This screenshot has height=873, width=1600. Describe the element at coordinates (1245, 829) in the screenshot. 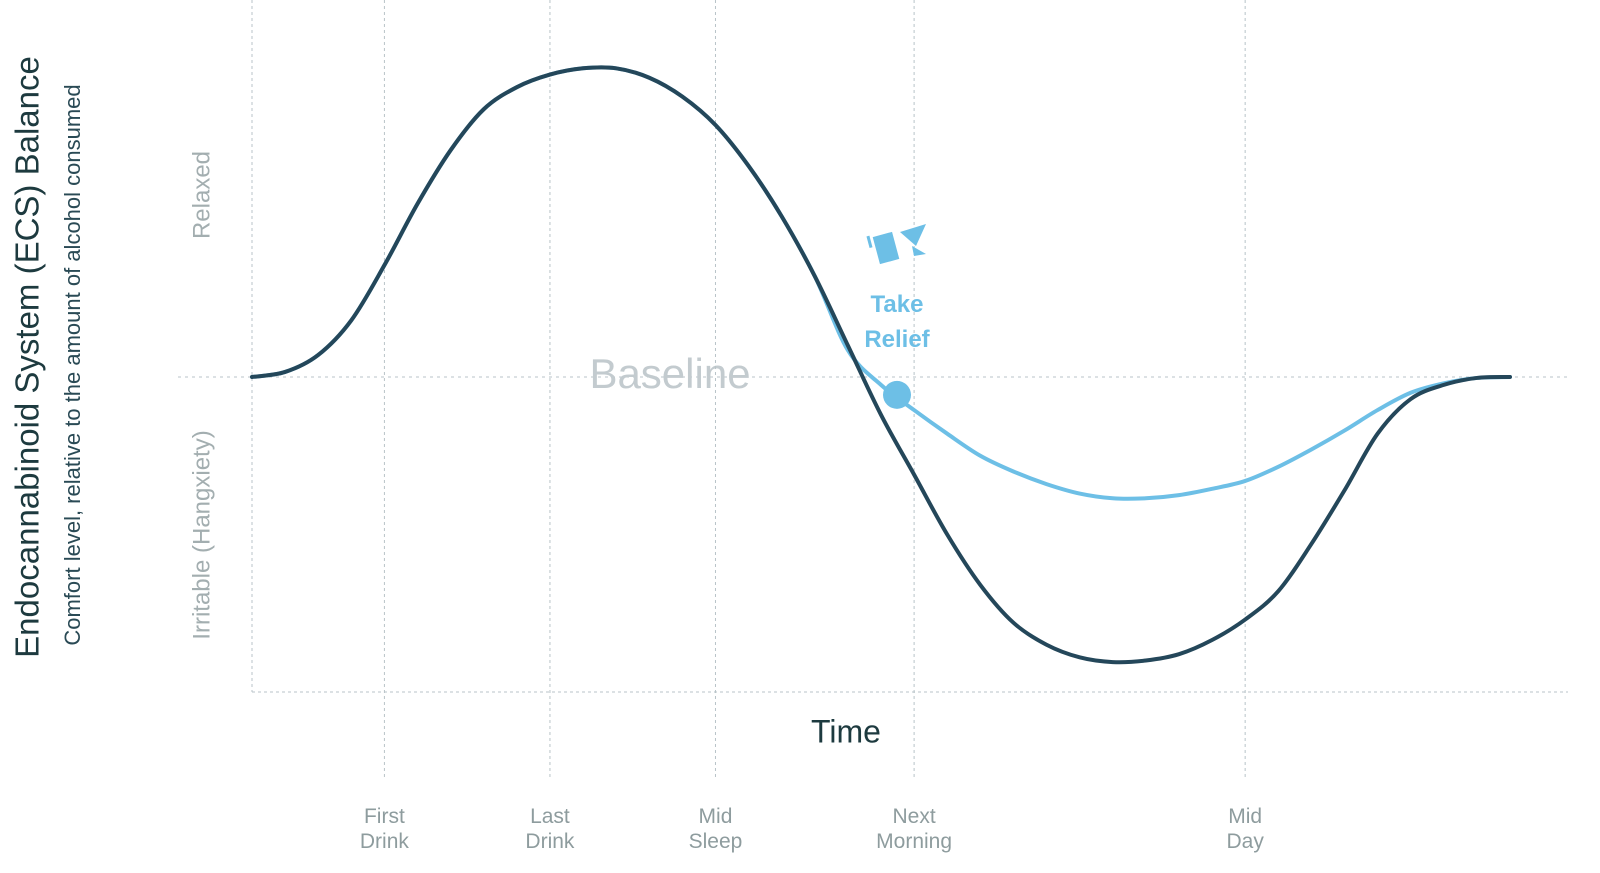

I see `x-tick-label: Mid Day` at that location.